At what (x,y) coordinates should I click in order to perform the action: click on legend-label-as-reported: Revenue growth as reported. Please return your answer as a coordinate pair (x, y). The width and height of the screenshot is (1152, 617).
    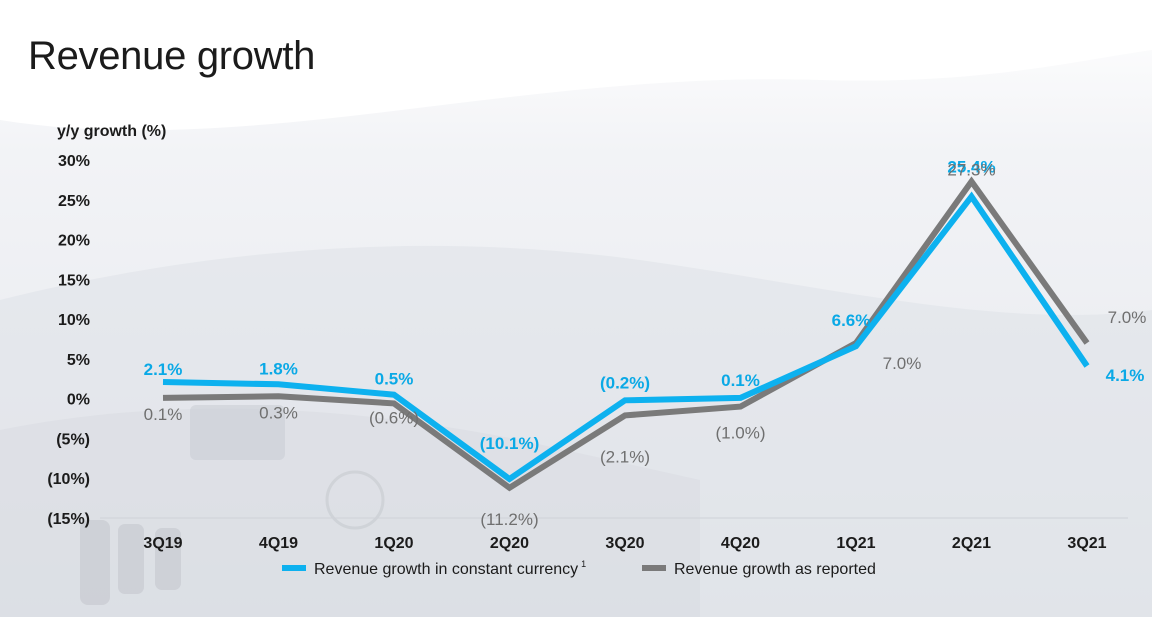
    Looking at the image, I should click on (775, 569).